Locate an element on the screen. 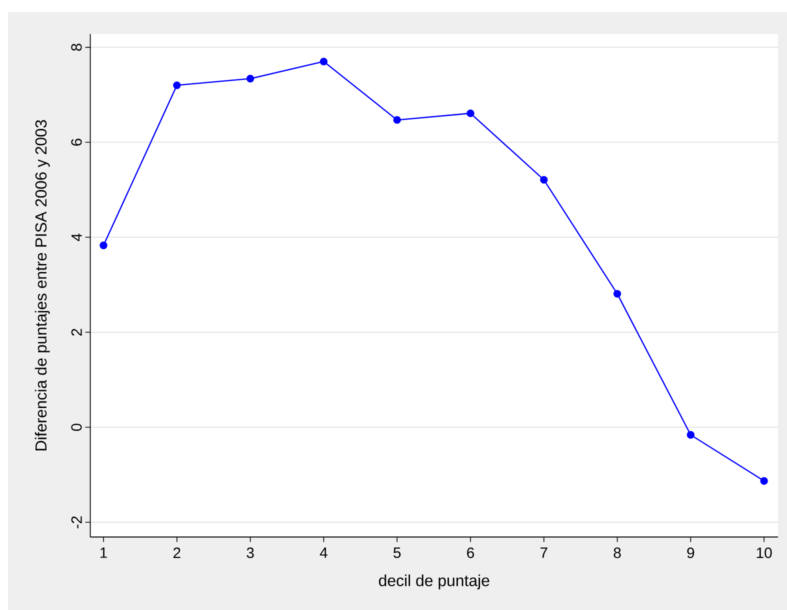 This screenshot has height=610, width=787. x-tick-label: 7 is located at coordinates (544, 553).